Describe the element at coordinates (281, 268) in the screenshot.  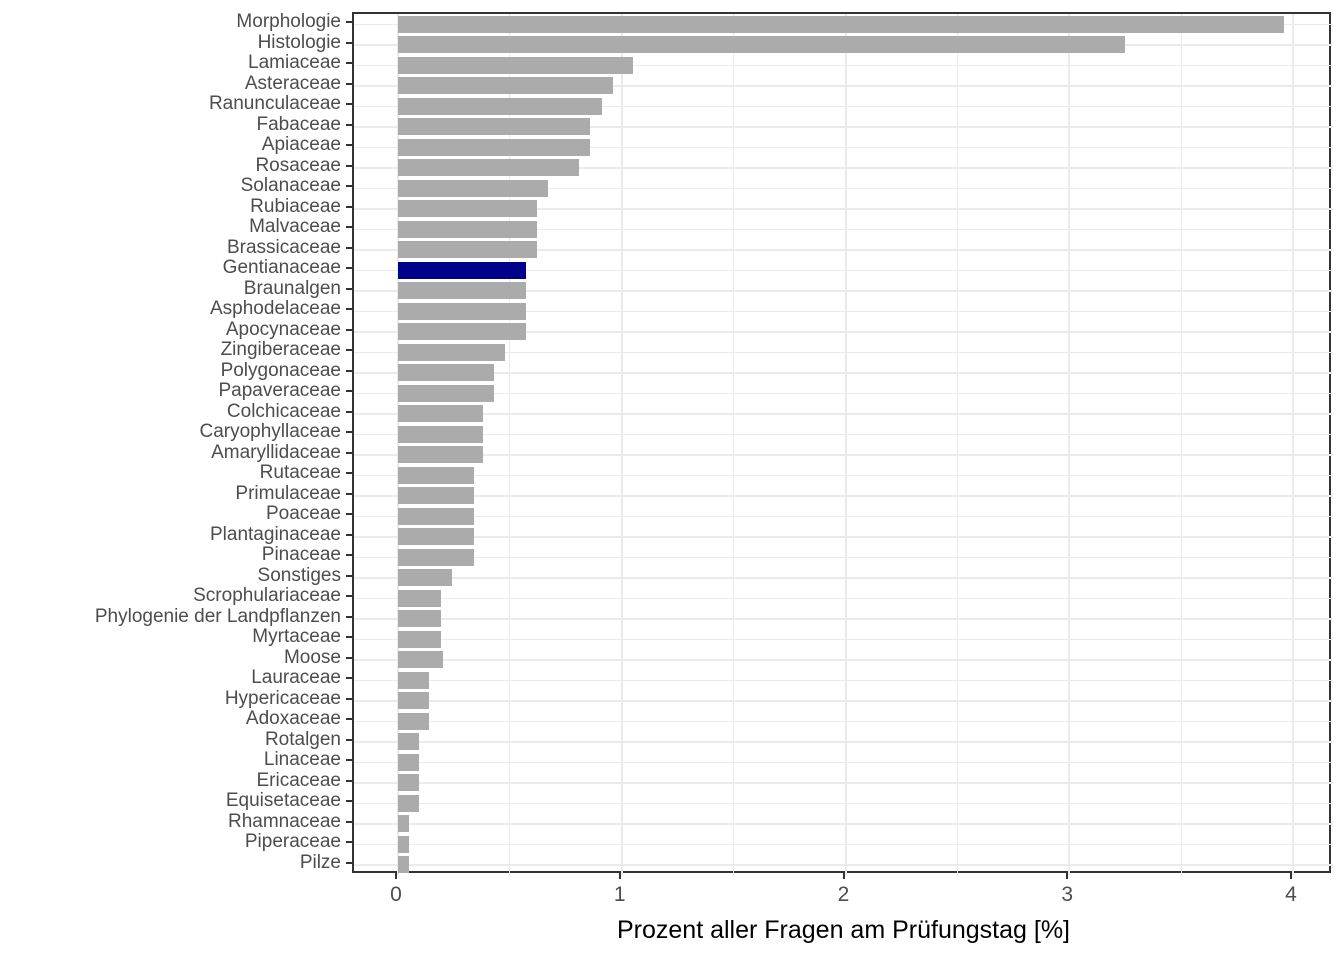
I see `category-label: Gentianaceae` at that location.